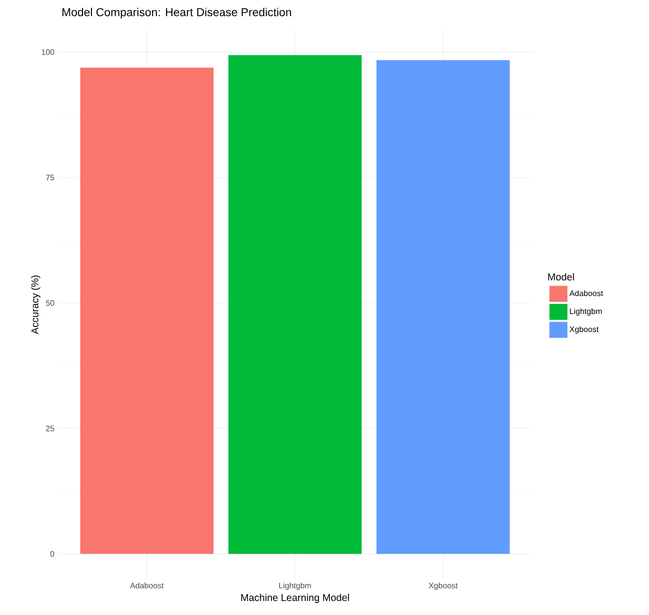  What do you see at coordinates (295, 599) in the screenshot?
I see `x-axis-title: Machine Learning Model` at bounding box center [295, 599].